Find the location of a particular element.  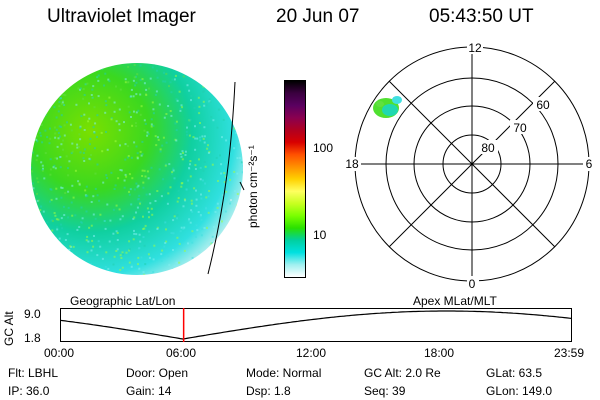

status-gc-alt: GC Alt: 2.0 Re is located at coordinates (402, 373).